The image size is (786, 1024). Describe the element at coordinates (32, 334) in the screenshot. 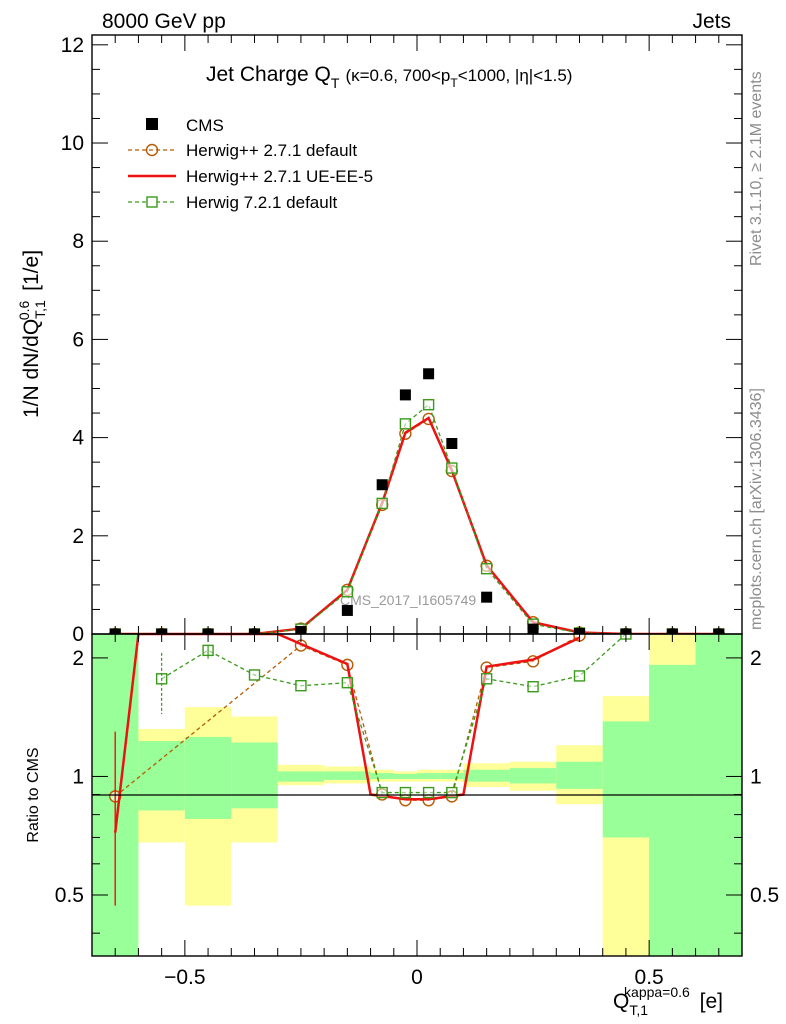

I see `y-axis-label: 1/N dN/dQT,10.6 [1/e]` at that location.